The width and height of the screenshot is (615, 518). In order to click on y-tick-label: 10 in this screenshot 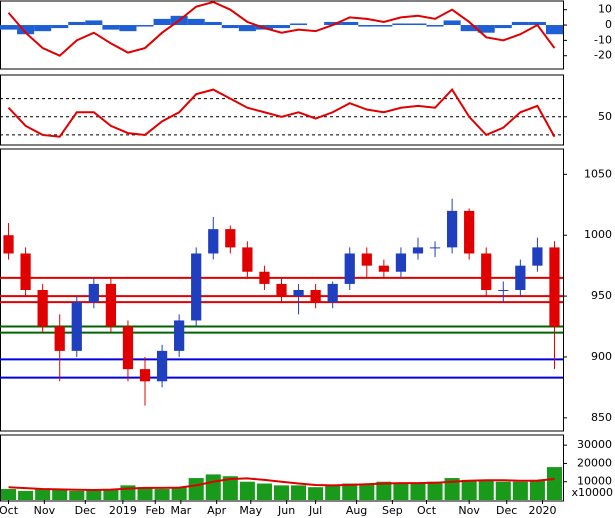, I will do `click(605, 9)`.